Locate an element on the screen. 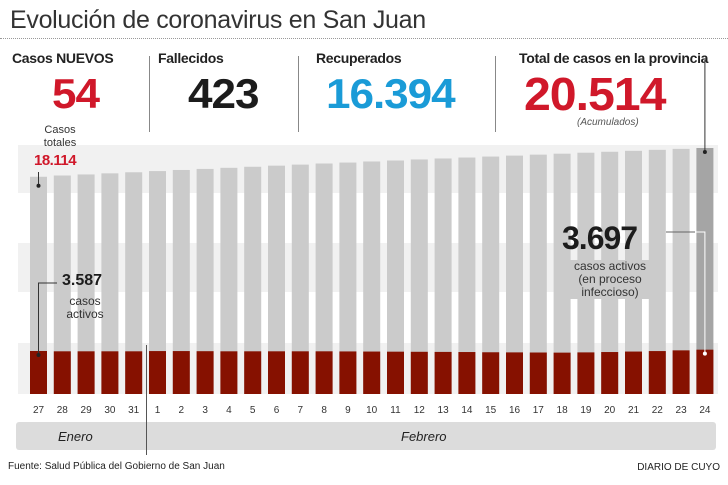 The image size is (728, 485). stat-value-total: 20.514 is located at coordinates (595, 94).